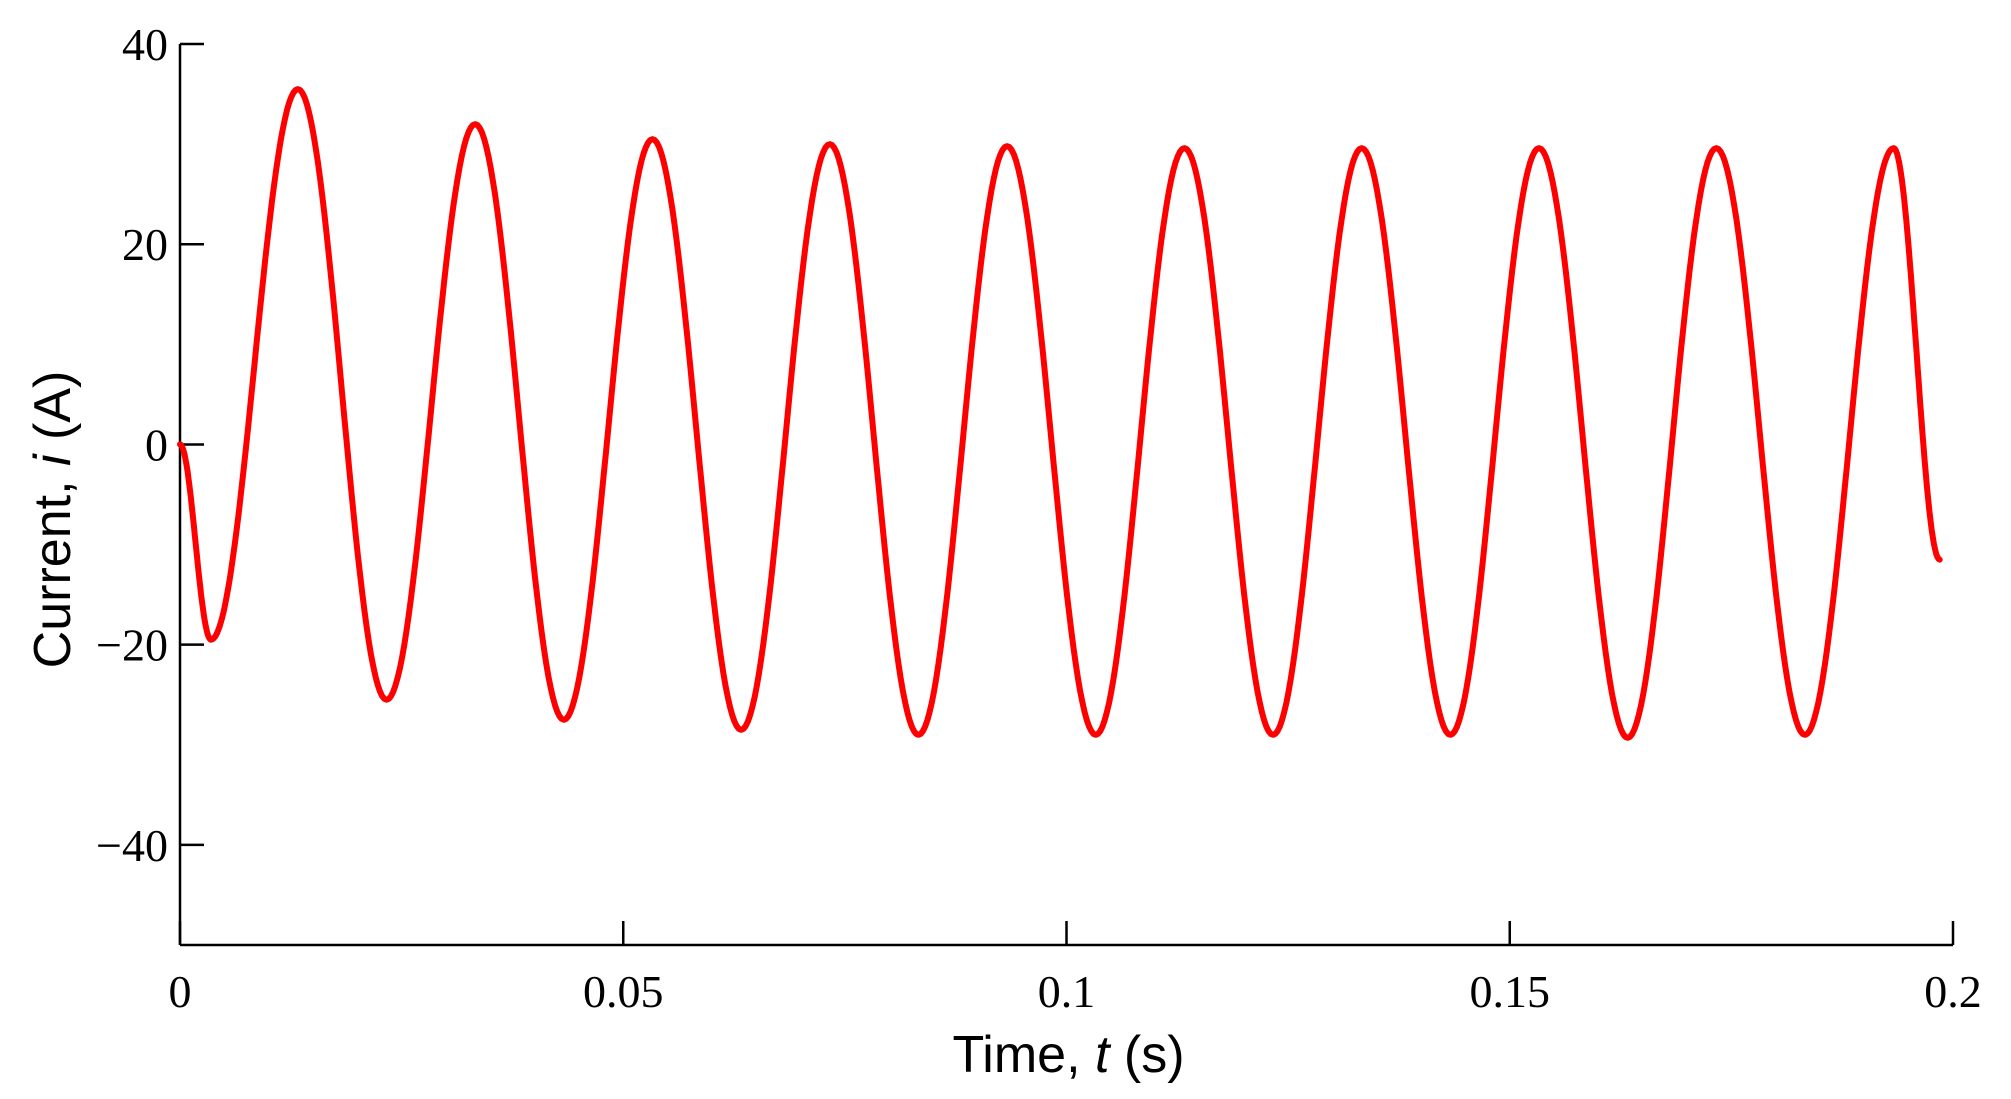 This screenshot has width=2011, height=1099. I want to click on x-axis-ticks: 0 0.05 0.1 0.15 0.2, so click(1075, 969).